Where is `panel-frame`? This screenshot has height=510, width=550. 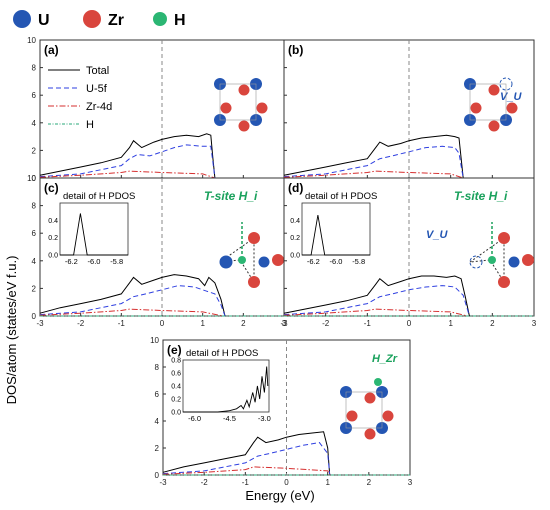
panel-frame is located at coordinates (162, 109).